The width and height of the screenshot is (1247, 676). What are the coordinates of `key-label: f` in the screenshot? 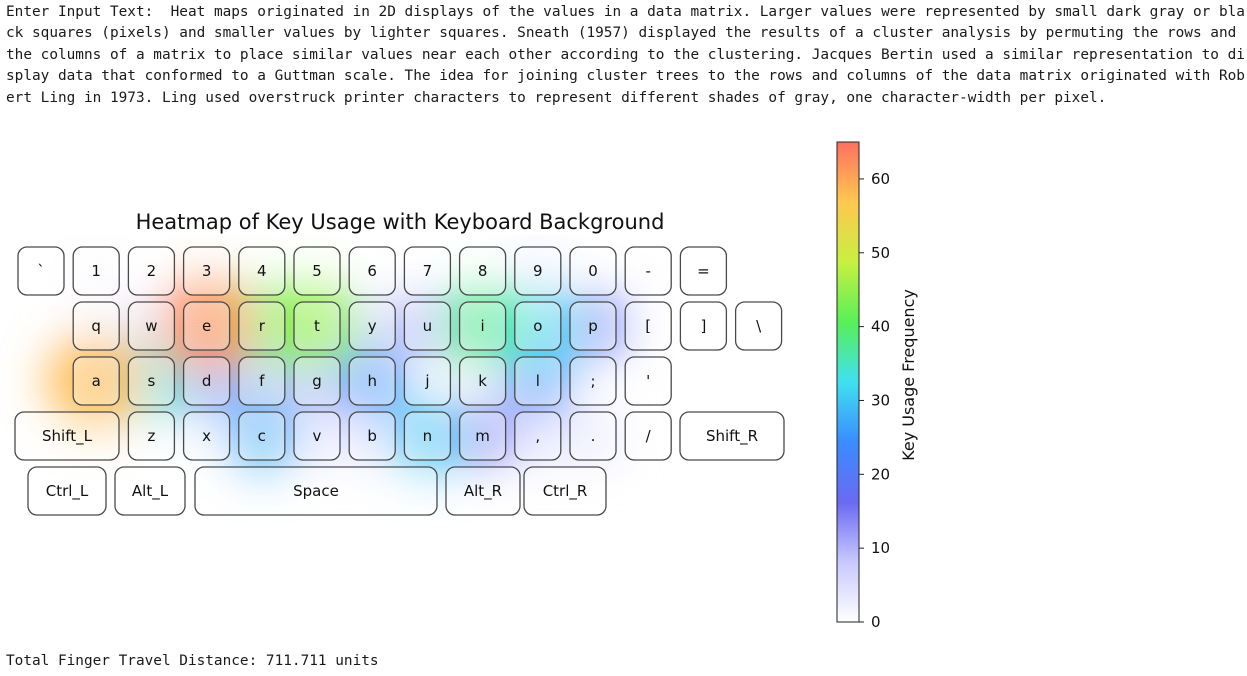 It's located at (262, 381).